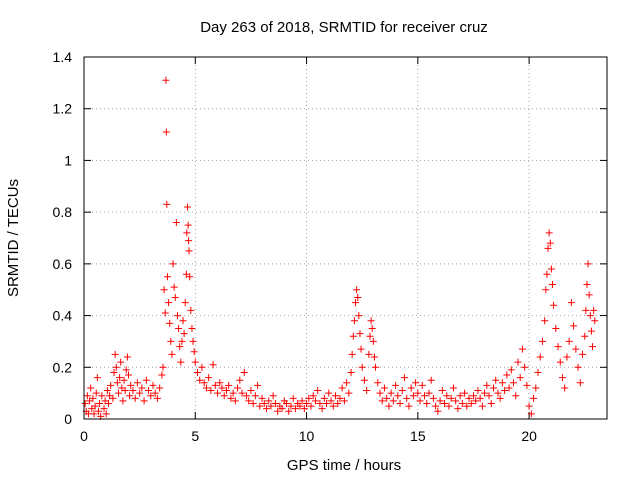 The image size is (640, 480). Describe the element at coordinates (68, 160) in the screenshot. I see `y-tick-label: 1` at that location.